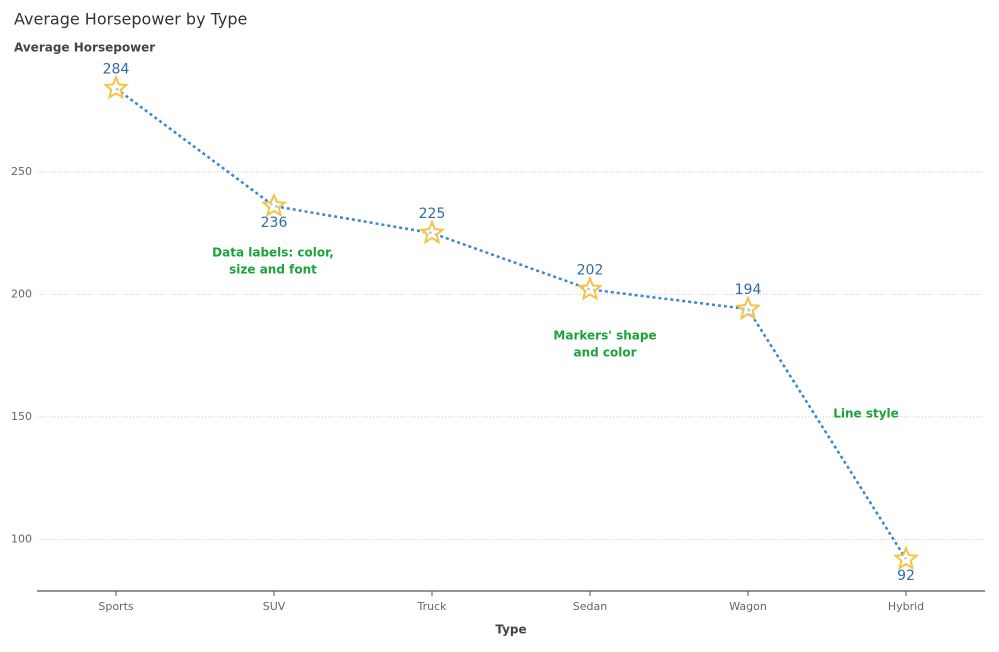 The height and width of the screenshot is (652, 999). Describe the element at coordinates (130, 19) in the screenshot. I see `chart-title: Average Horsepower by Type` at that location.